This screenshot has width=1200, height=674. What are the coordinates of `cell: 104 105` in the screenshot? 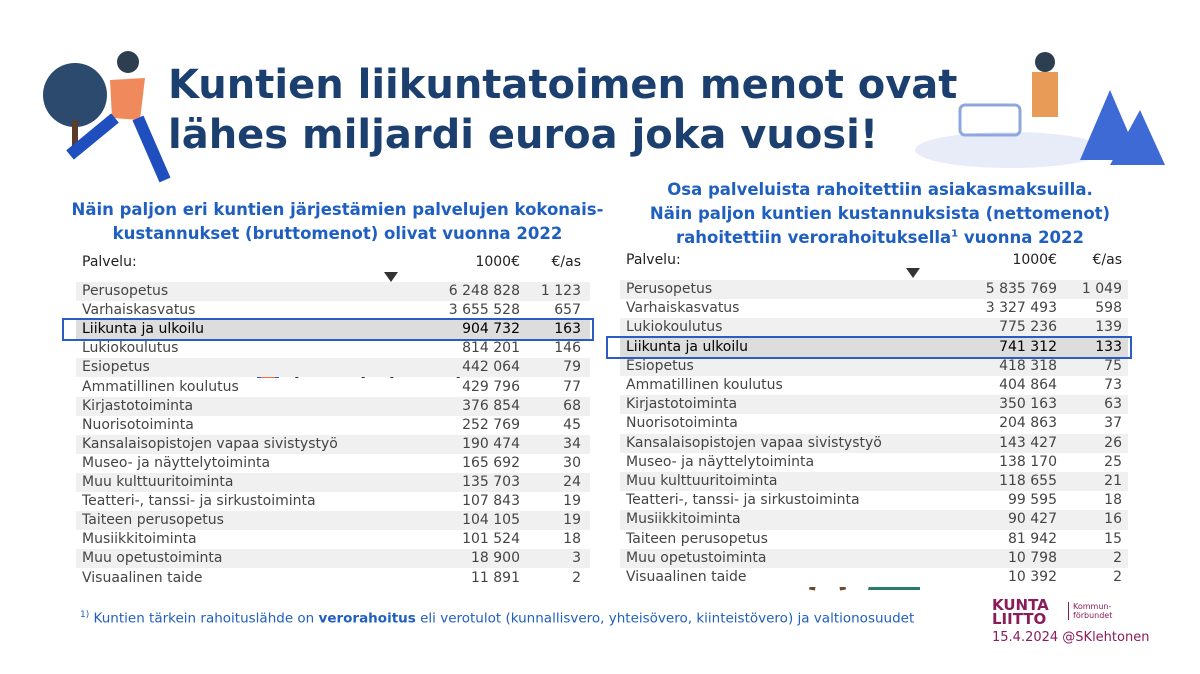 It's located at (491, 520).